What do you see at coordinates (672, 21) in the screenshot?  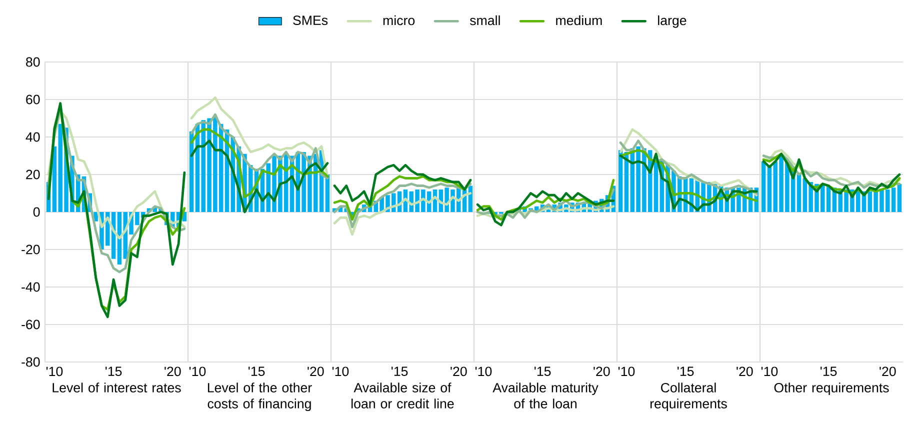 I see `legend-label: large` at bounding box center [672, 21].